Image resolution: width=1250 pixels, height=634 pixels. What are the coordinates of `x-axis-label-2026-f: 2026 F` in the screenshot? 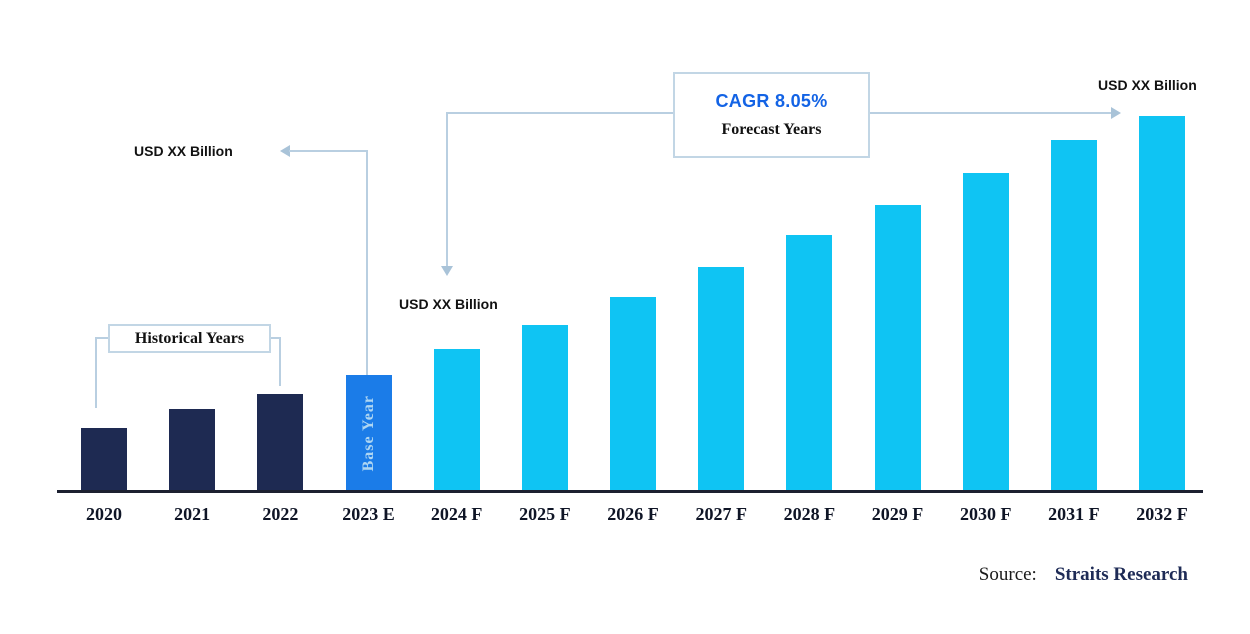 It's located at (633, 514).